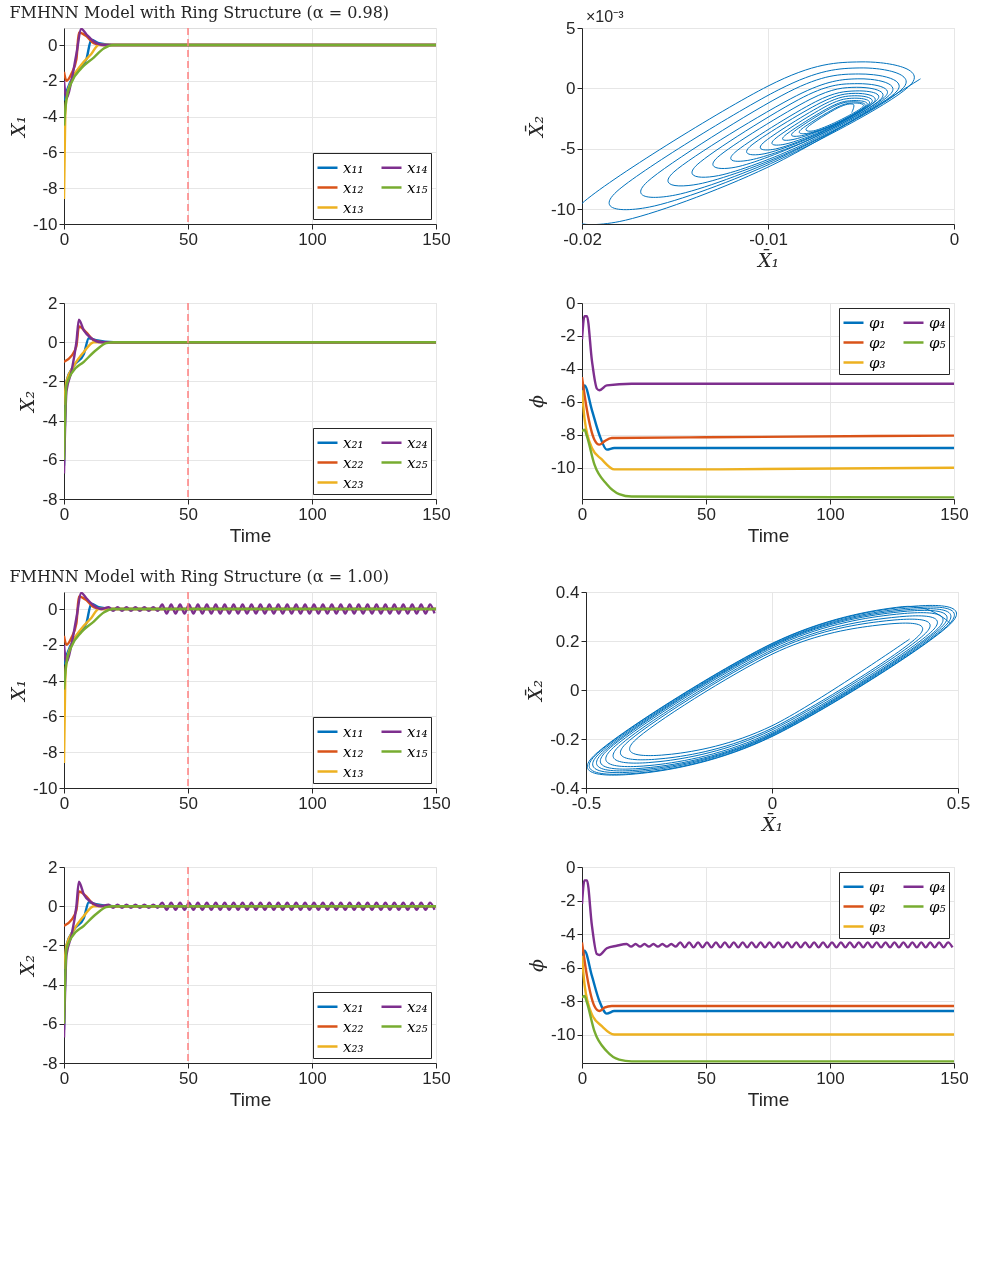  I want to click on y-axis-title: X̄₂, so click(535, 127).